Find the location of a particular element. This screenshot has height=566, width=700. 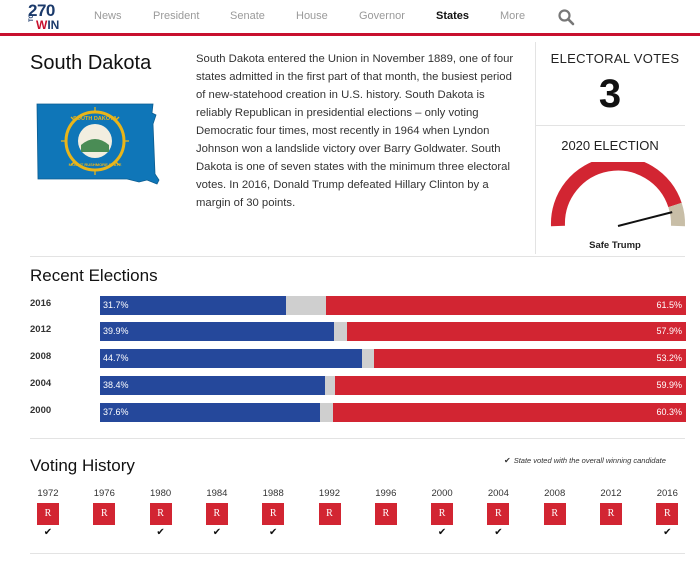

election-bar: 39.9% 57.9% is located at coordinates (393, 331).